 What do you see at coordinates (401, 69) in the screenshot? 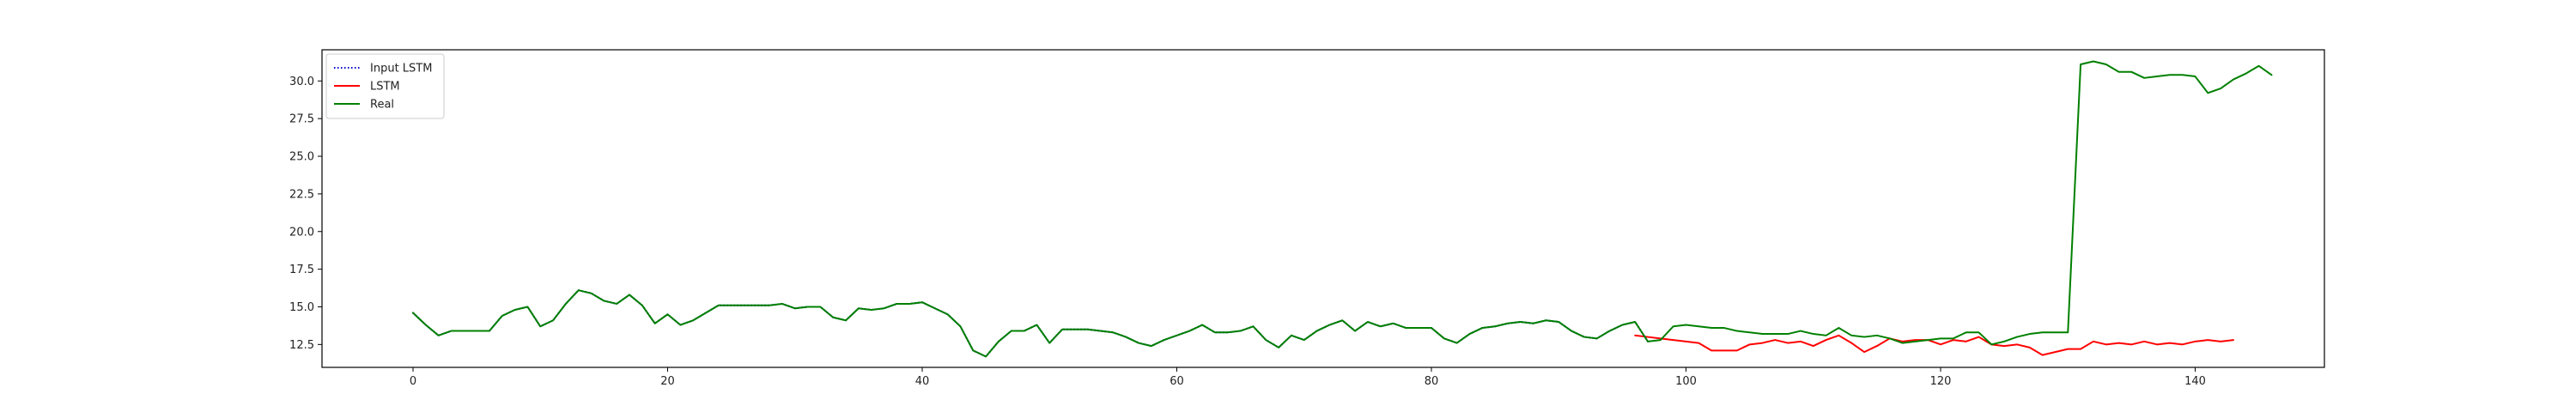
I see `legend-label: Input LSTM` at bounding box center [401, 69].